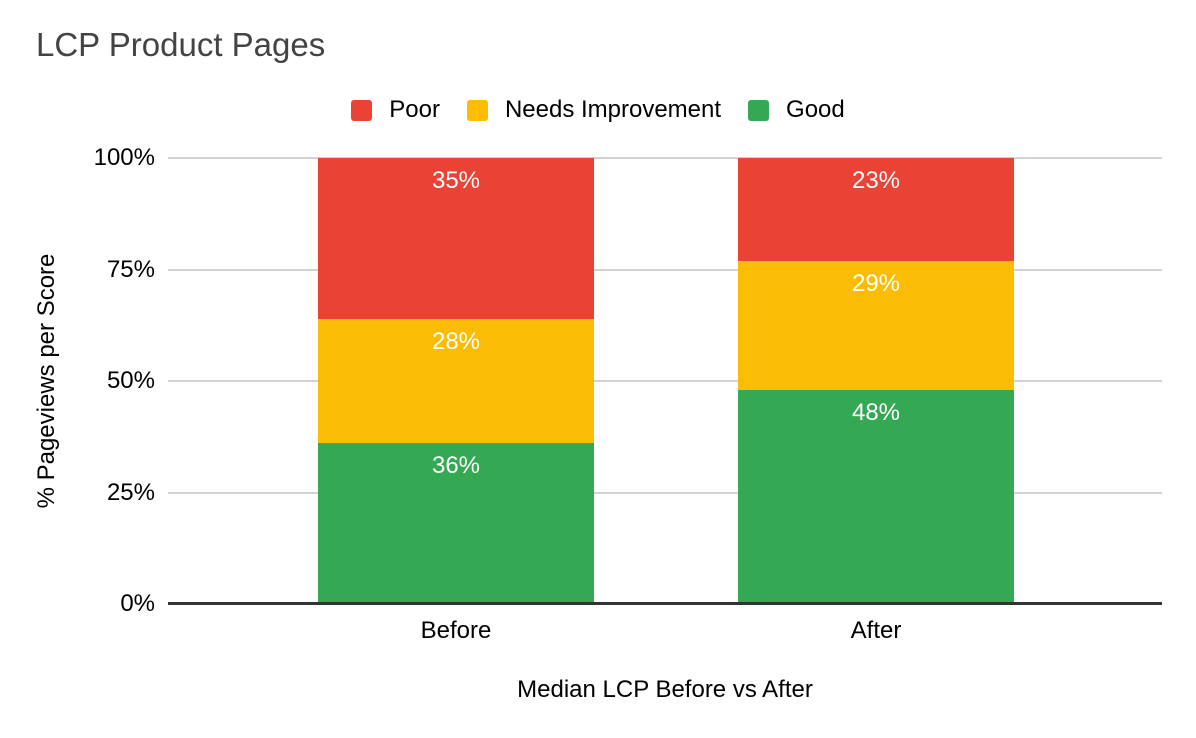  I want to click on legend-swatch-good-icon, so click(759, 110).